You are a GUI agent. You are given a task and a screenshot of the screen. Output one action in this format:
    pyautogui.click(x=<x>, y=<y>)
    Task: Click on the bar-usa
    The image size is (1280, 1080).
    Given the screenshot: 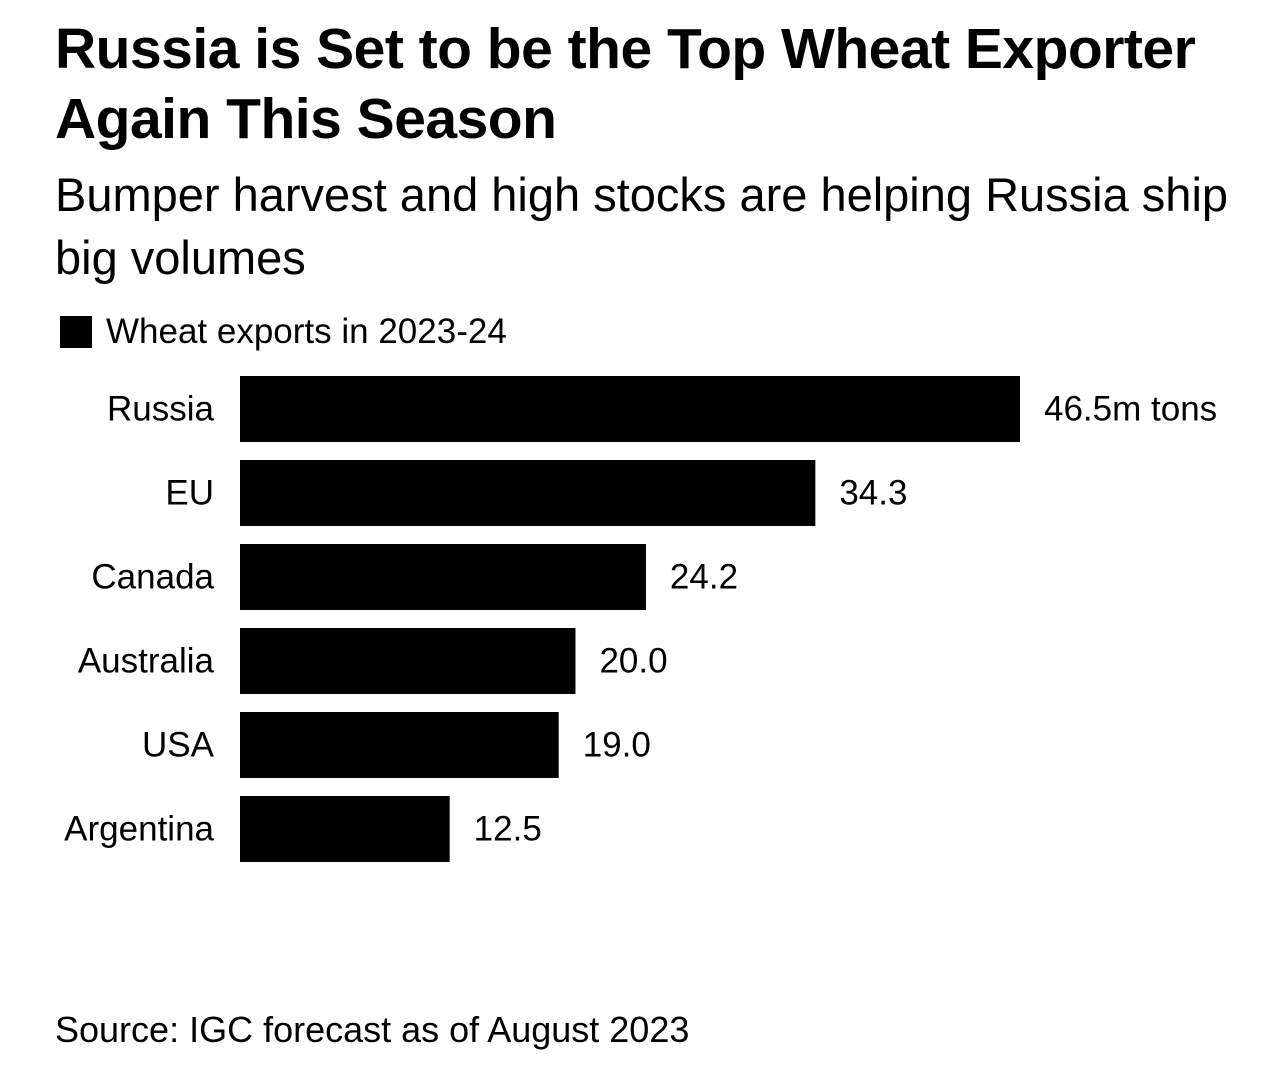 What is the action you would take?
    pyautogui.click(x=399, y=745)
    